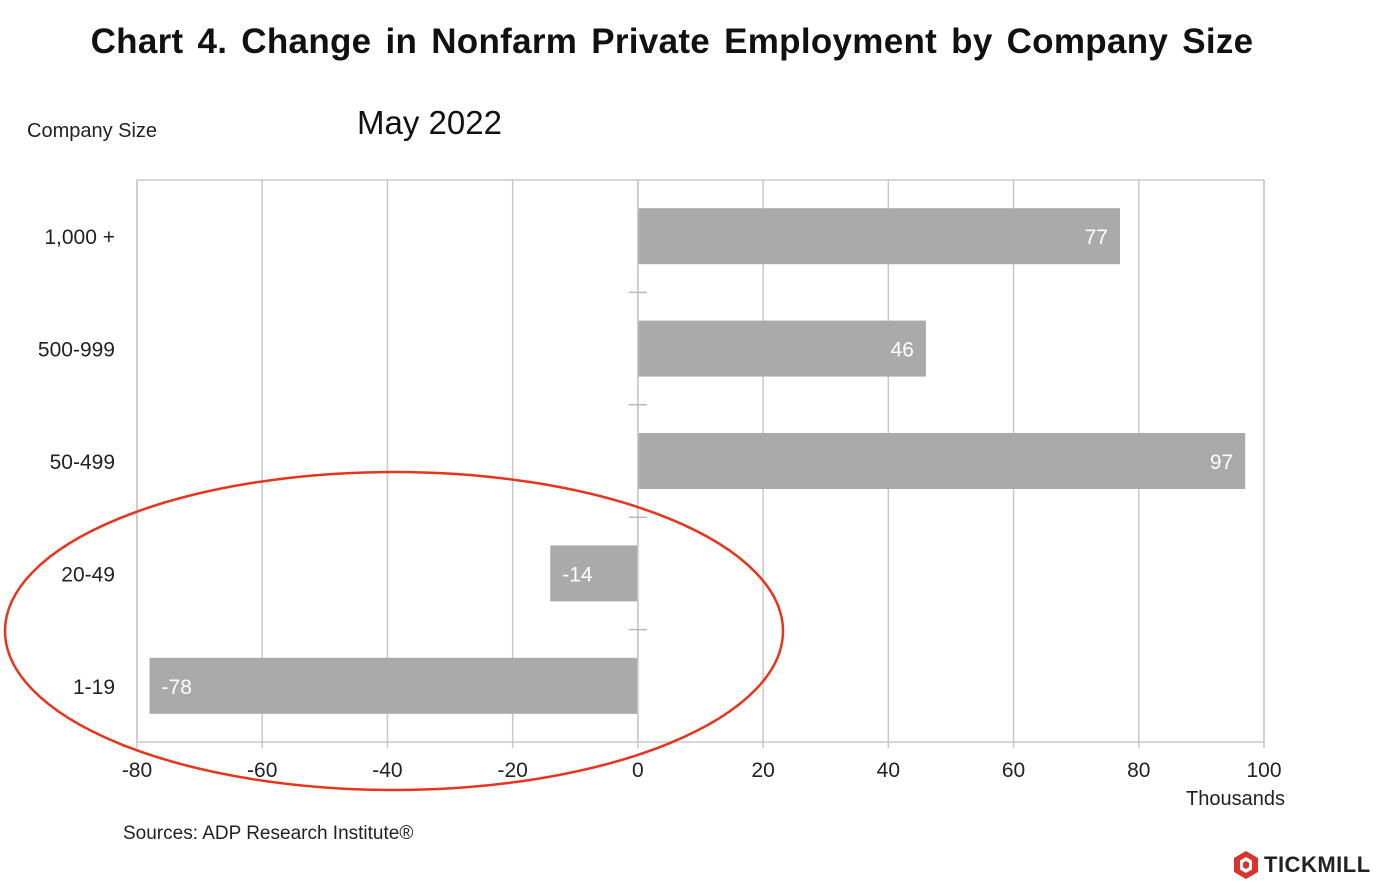 The height and width of the screenshot is (883, 1379). Describe the element at coordinates (1235, 799) in the screenshot. I see `x-axis-unit-label: Thousands` at that location.